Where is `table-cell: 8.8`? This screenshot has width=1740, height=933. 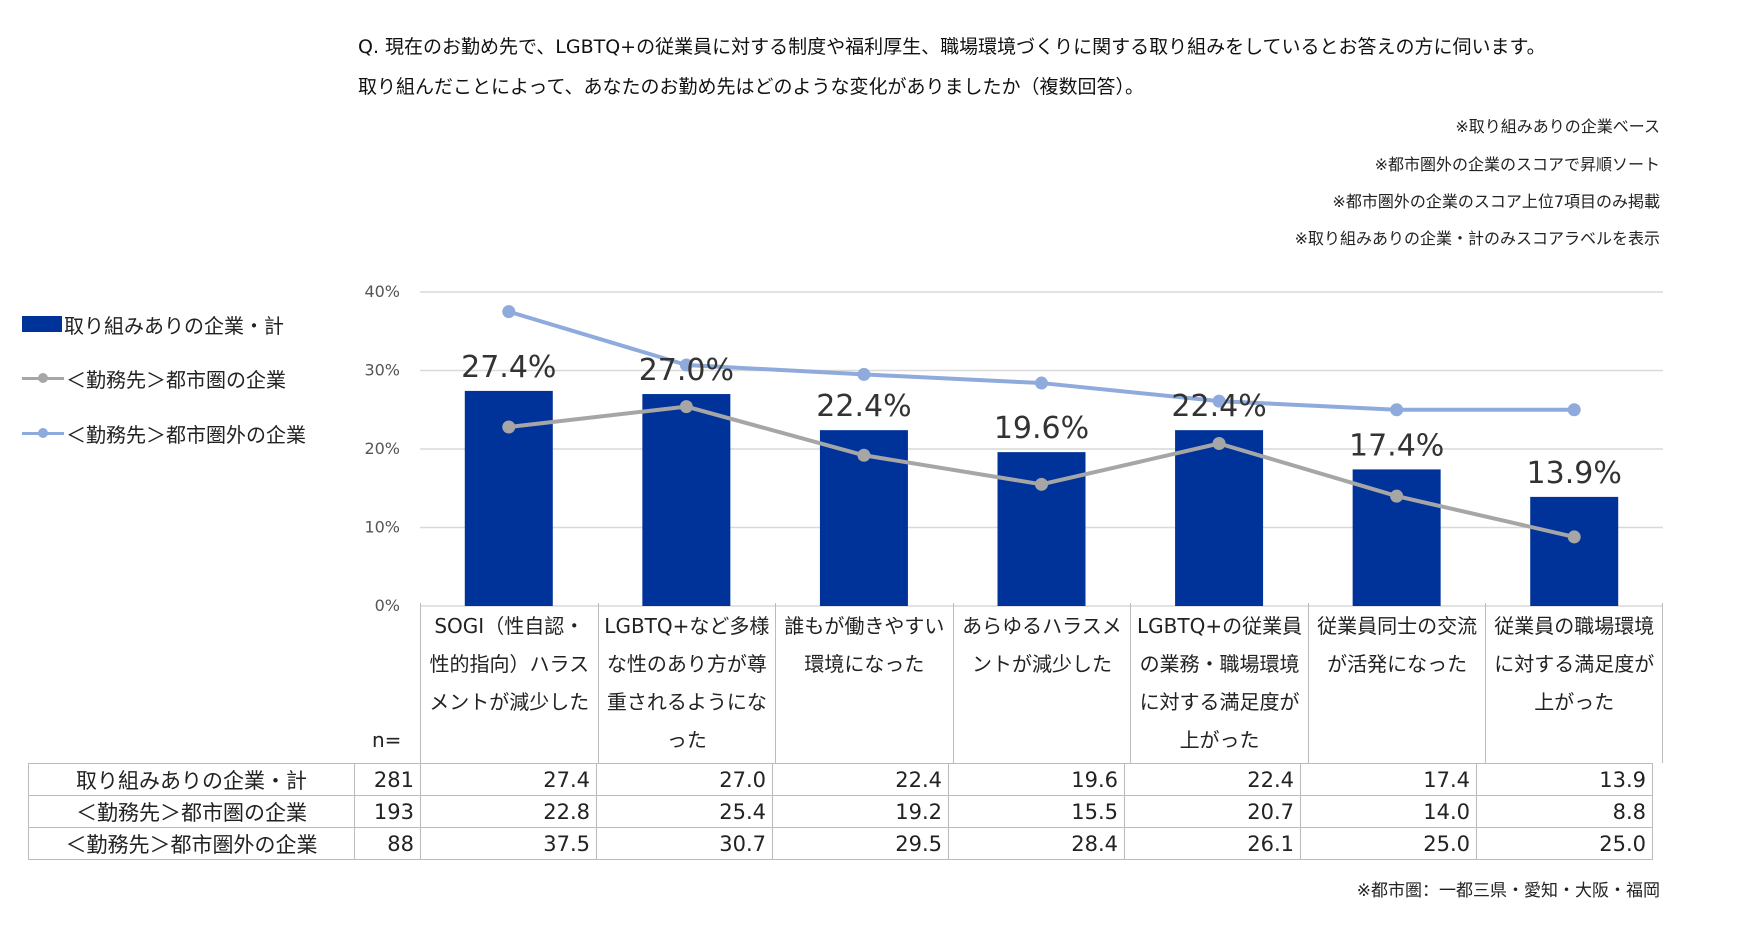
table-cell: 8.8 is located at coordinates (1564, 811).